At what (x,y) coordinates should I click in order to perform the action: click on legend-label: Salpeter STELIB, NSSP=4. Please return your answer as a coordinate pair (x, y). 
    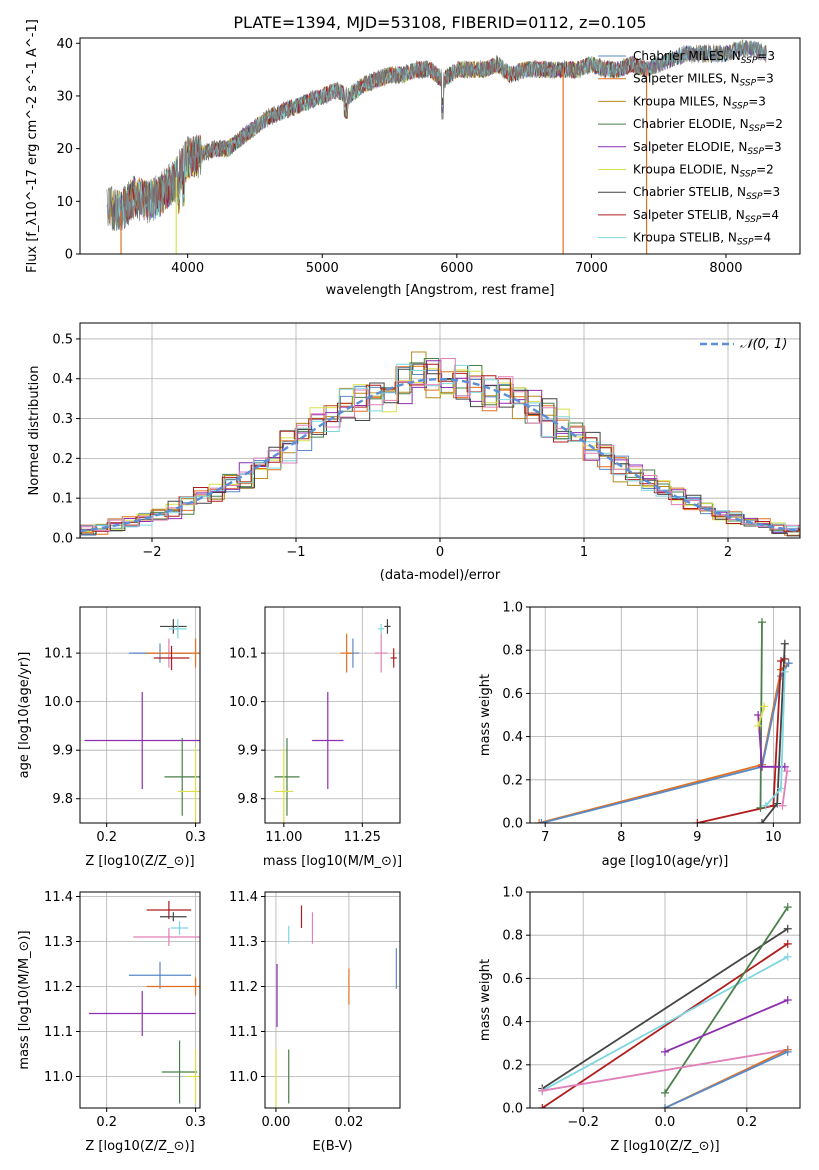
    Looking at the image, I should click on (706, 216).